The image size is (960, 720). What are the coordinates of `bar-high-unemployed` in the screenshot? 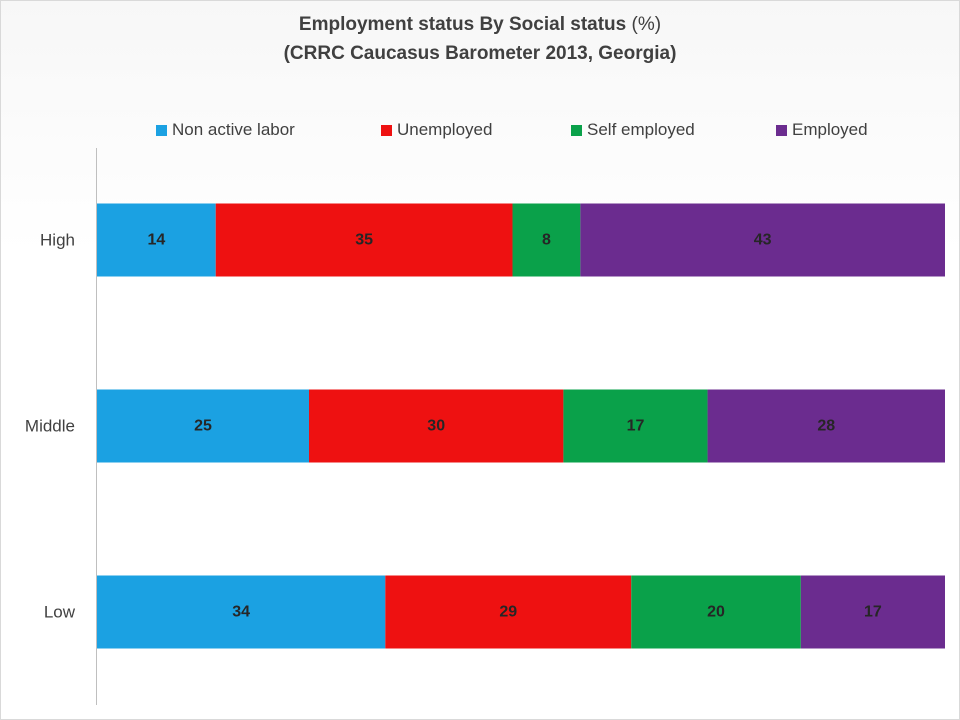 It's located at (364, 240).